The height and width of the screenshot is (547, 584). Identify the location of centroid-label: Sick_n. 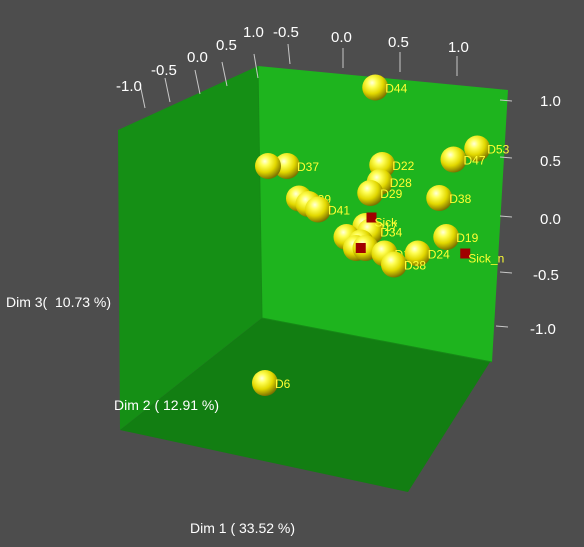
(486, 259).